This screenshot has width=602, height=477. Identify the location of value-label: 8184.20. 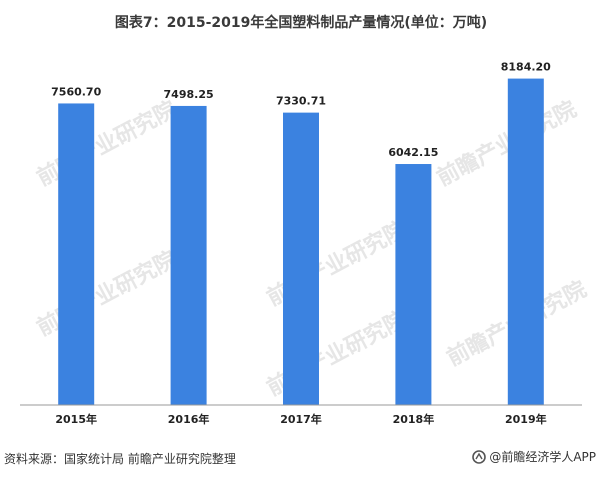
(526, 67).